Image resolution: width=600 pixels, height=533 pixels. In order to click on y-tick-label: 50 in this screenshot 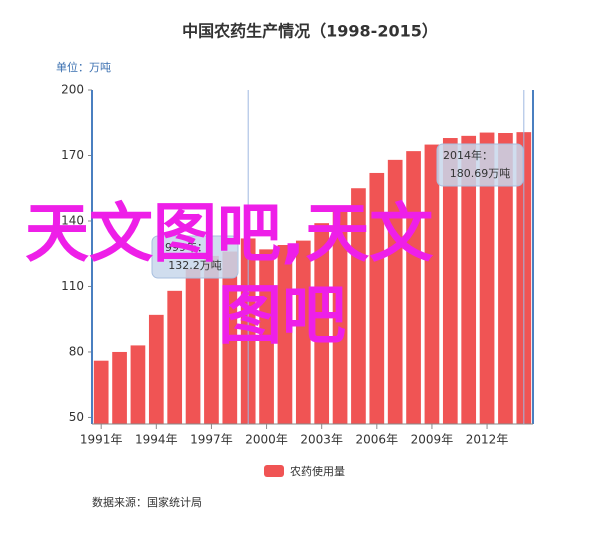, I will do `click(76, 417)`.